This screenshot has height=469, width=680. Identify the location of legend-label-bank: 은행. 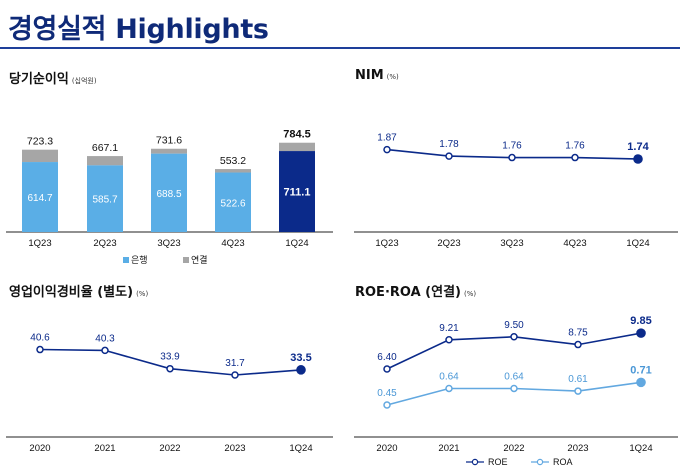
(139, 259).